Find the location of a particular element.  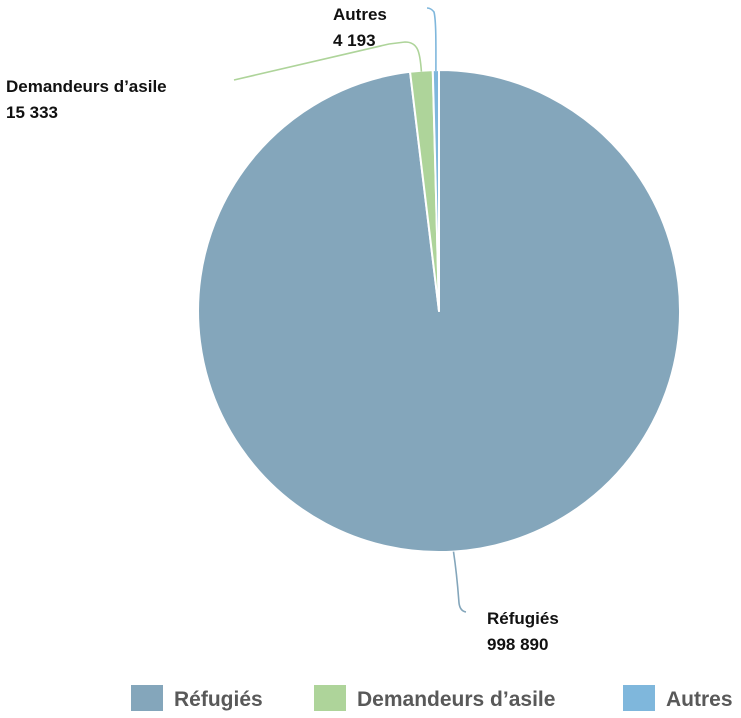

leader-line-autres is located at coordinates (431, 39).